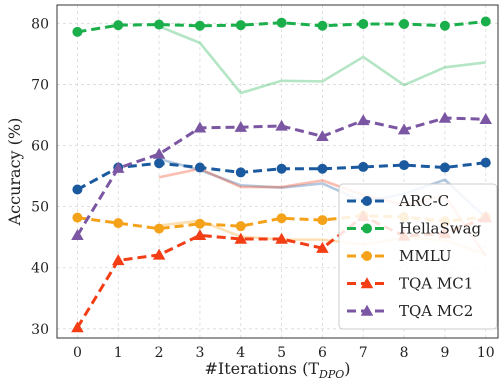 Image resolution: width=503 pixels, height=389 pixels. What do you see at coordinates (322, 60) in the screenshot?
I see `faded-line-hellaswag` at bounding box center [322, 60].